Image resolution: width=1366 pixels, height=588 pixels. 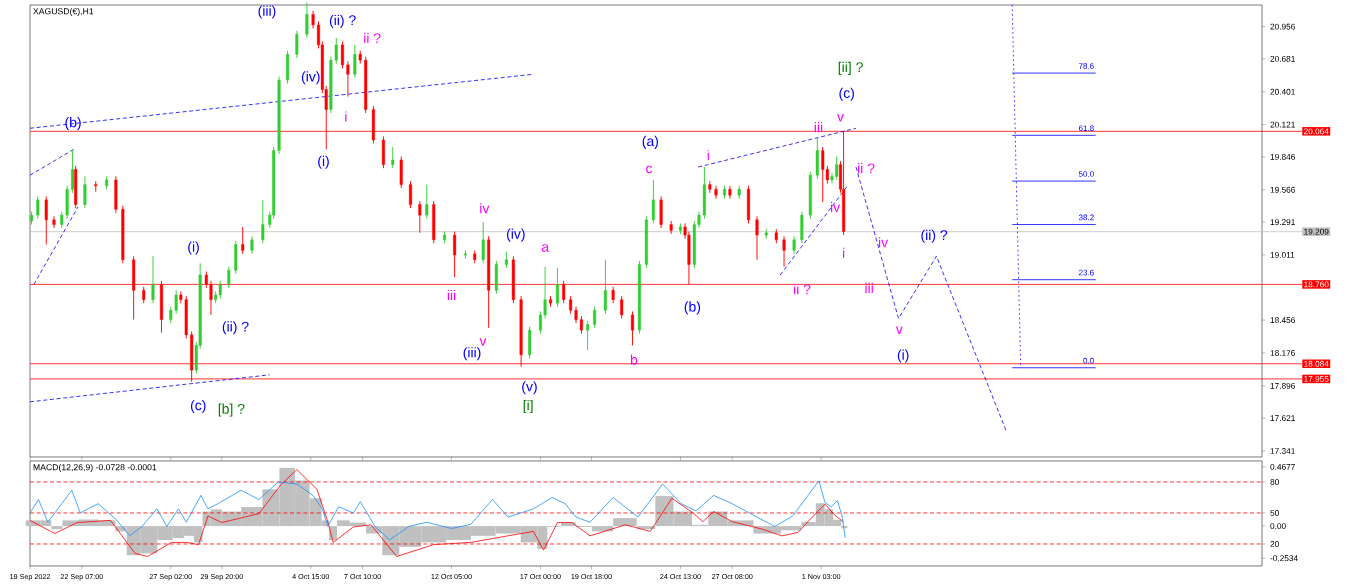 I want to click on annotation: (a), so click(x=650, y=142).